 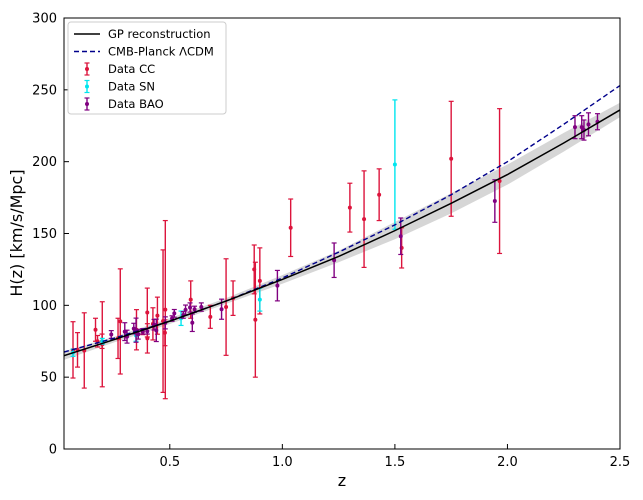 What do you see at coordinates (395, 462) in the screenshot?
I see `x-tick-label: 1.5` at bounding box center [395, 462].